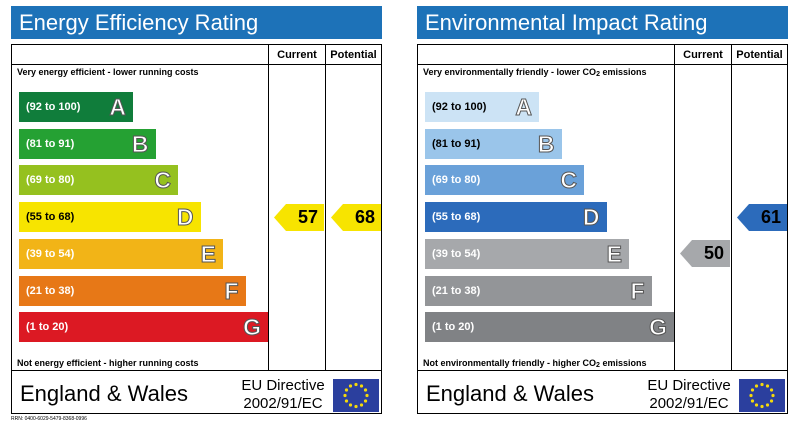  Describe the element at coordinates (591, 217) in the screenshot. I see `band-letter-label: D` at that location.